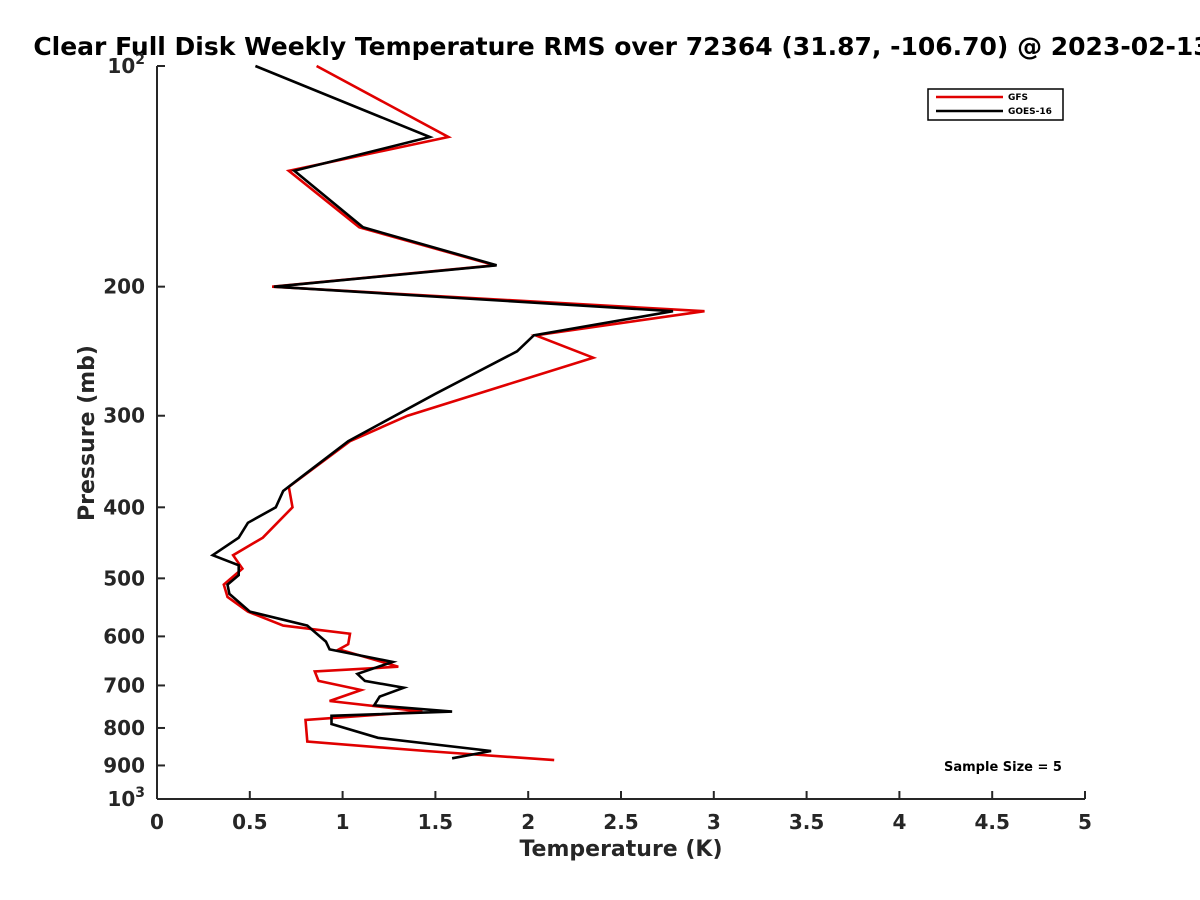 Image resolution: width=1200 pixels, height=900 pixels. What do you see at coordinates (134, 431) in the screenshot?
I see `y-ticks: 10² 200 300 400 500 600 700 800 900 10³` at bounding box center [134, 431].